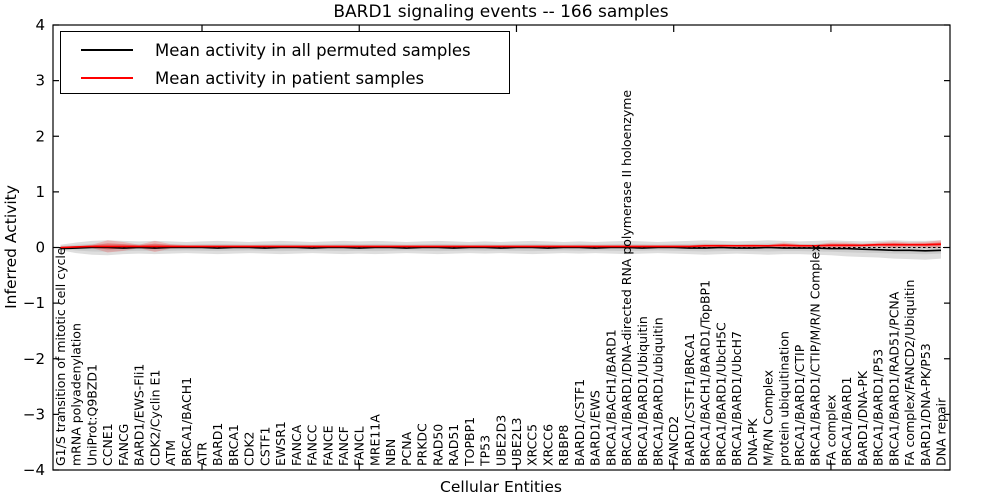 Image resolution: width=1000 pixels, height=500 pixels. I want to click on svg-text: FA complex/FANCD2/Ubiquitin, so click(909, 373).